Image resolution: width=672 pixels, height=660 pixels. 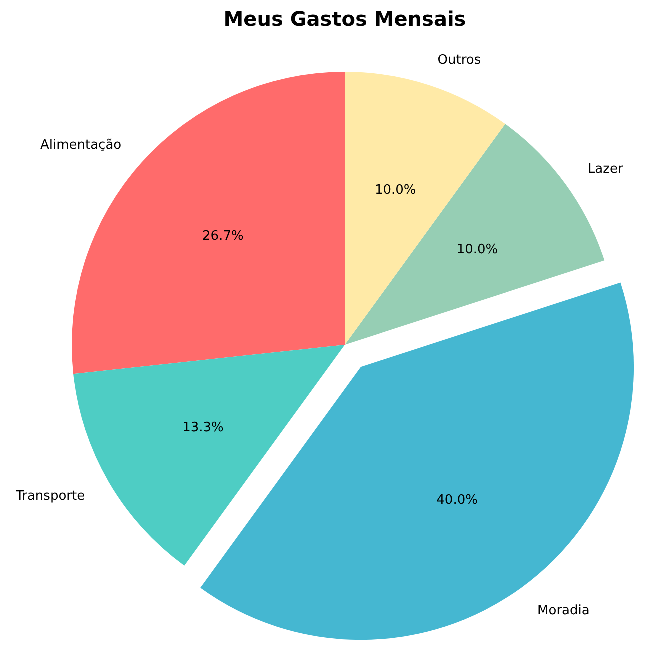 What do you see at coordinates (606, 170) in the screenshot?
I see `slice-label: Lazer` at bounding box center [606, 170].